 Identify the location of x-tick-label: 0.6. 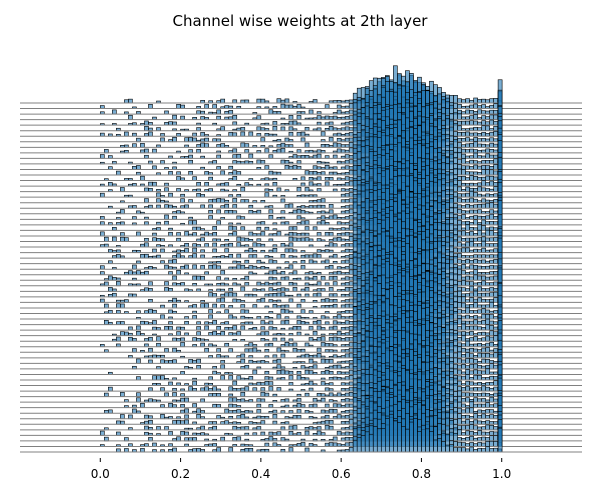
(341, 474).